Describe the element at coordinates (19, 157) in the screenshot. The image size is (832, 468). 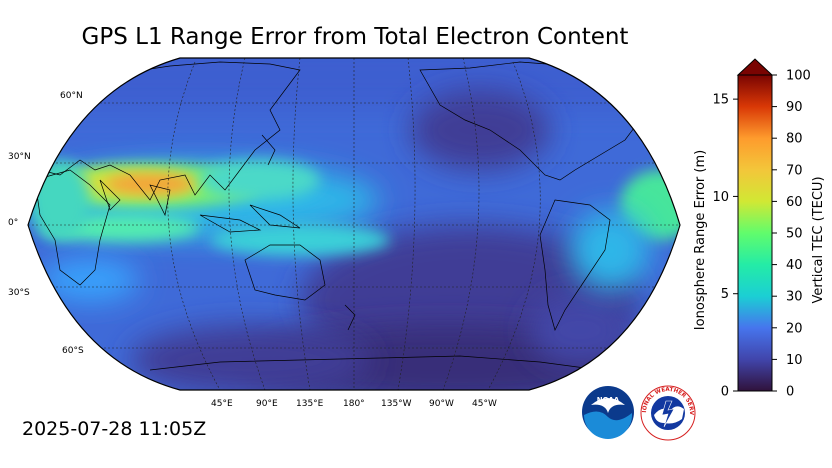
I see `lat-label-30n: 30°N` at that location.